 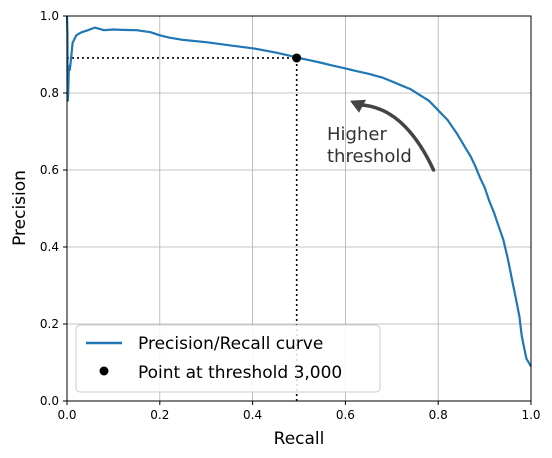 What do you see at coordinates (159, 415) in the screenshot?
I see `x-tick-label: 0.2` at bounding box center [159, 415].